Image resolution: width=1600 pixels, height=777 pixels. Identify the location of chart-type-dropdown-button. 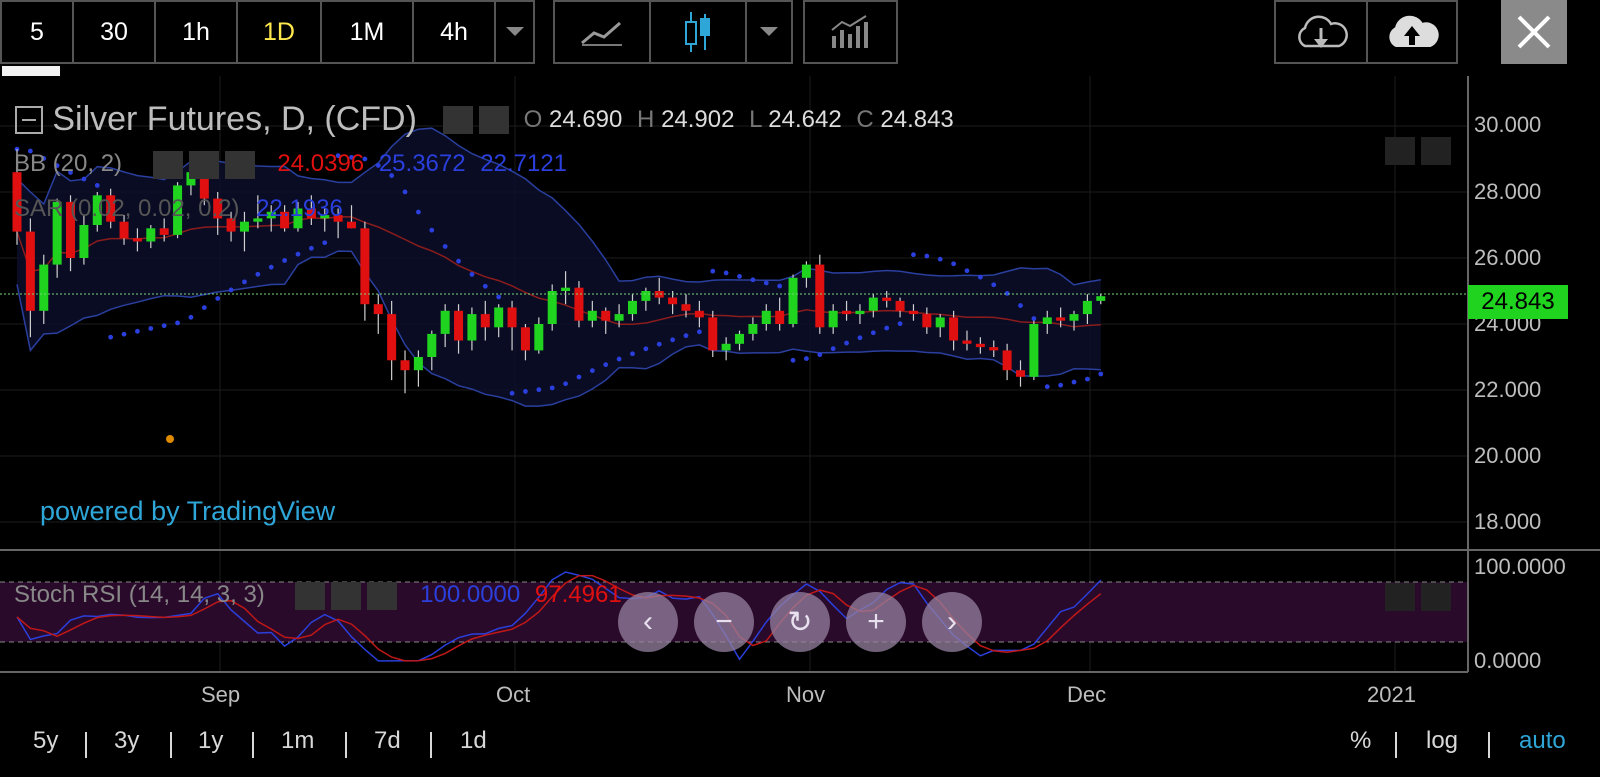
(769, 32).